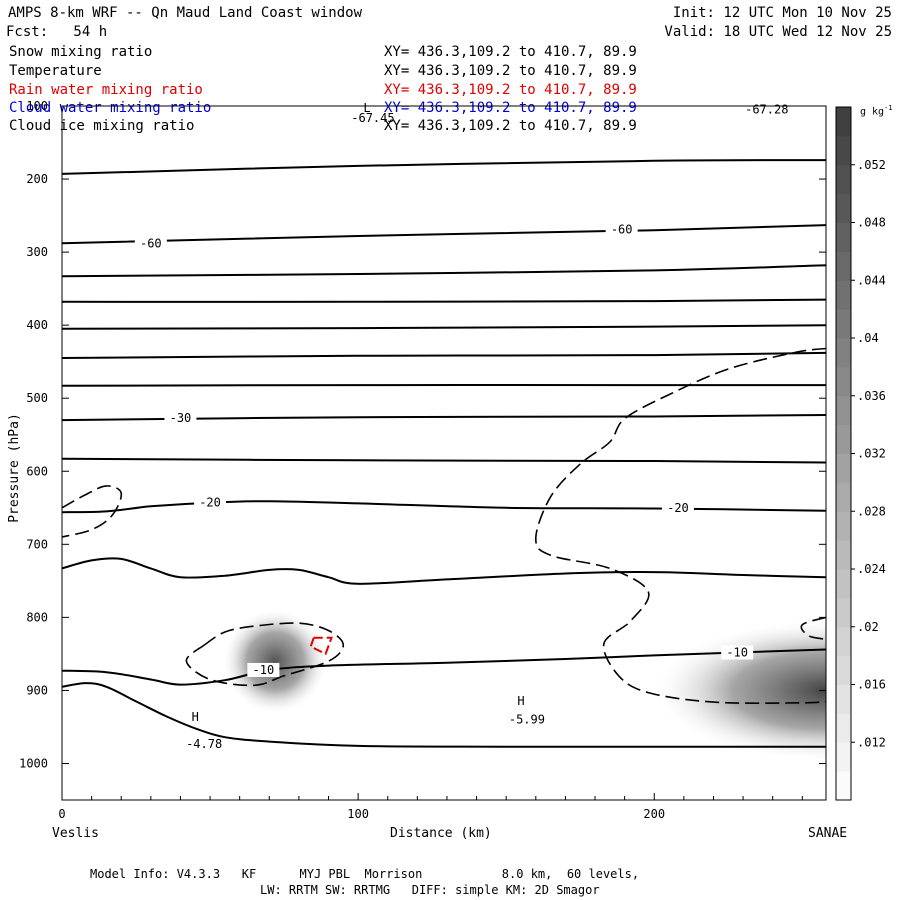 The width and height of the screenshot is (900, 900). Describe the element at coordinates (510, 108) in the screenshot. I see `field-xy-cloud-water: XY= 436.3,109.2 to 410.7, 89.9` at that location.